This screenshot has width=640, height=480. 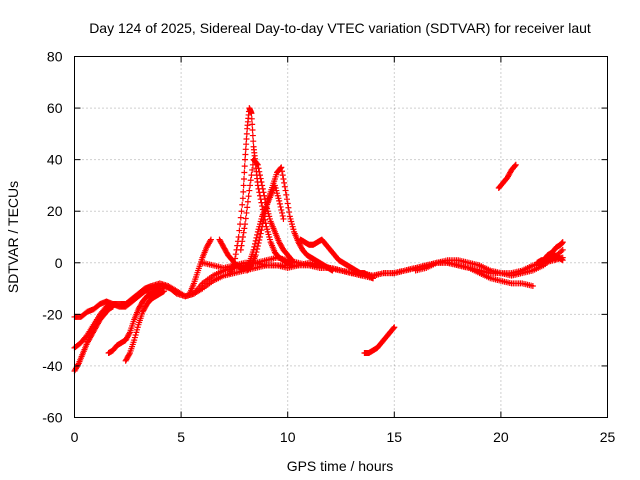 What do you see at coordinates (55, 108) in the screenshot?
I see `y-tick-label: 60` at bounding box center [55, 108].